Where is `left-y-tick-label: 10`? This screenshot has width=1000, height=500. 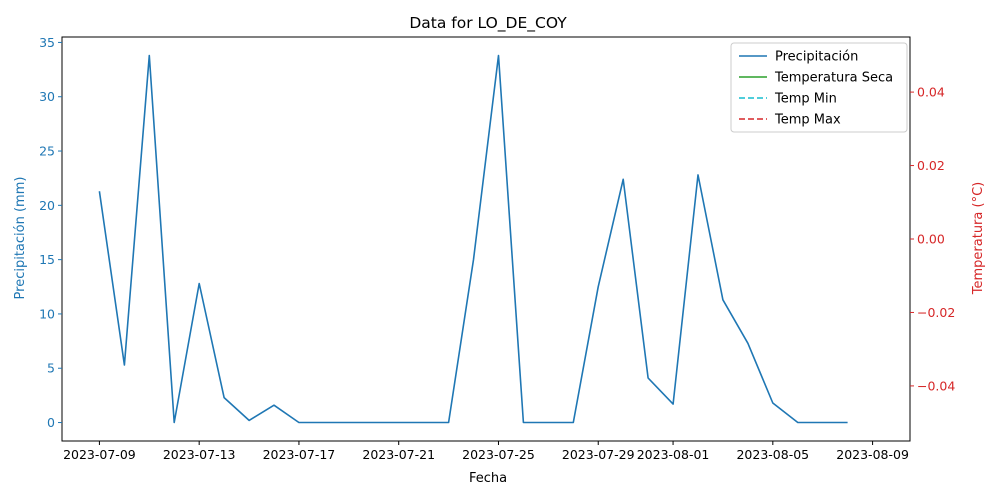
left-y-tick-label: 10 is located at coordinates (47, 313).